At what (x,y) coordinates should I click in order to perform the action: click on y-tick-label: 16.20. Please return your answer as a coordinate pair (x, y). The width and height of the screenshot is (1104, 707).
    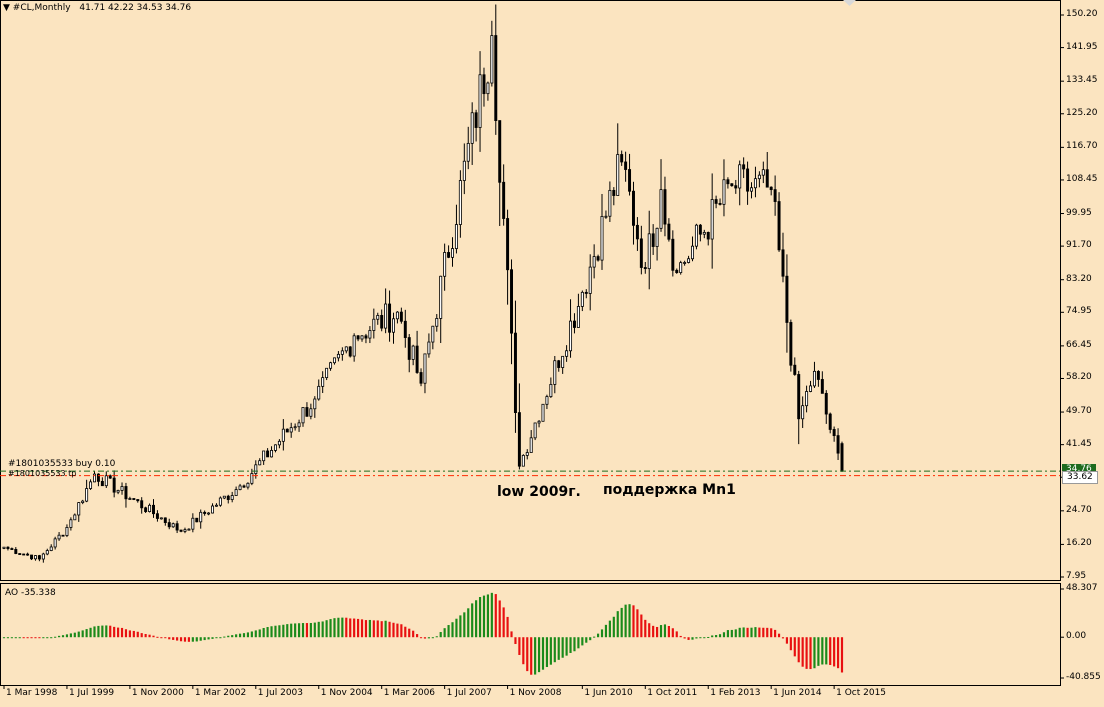
    Looking at the image, I should click on (1079, 543).